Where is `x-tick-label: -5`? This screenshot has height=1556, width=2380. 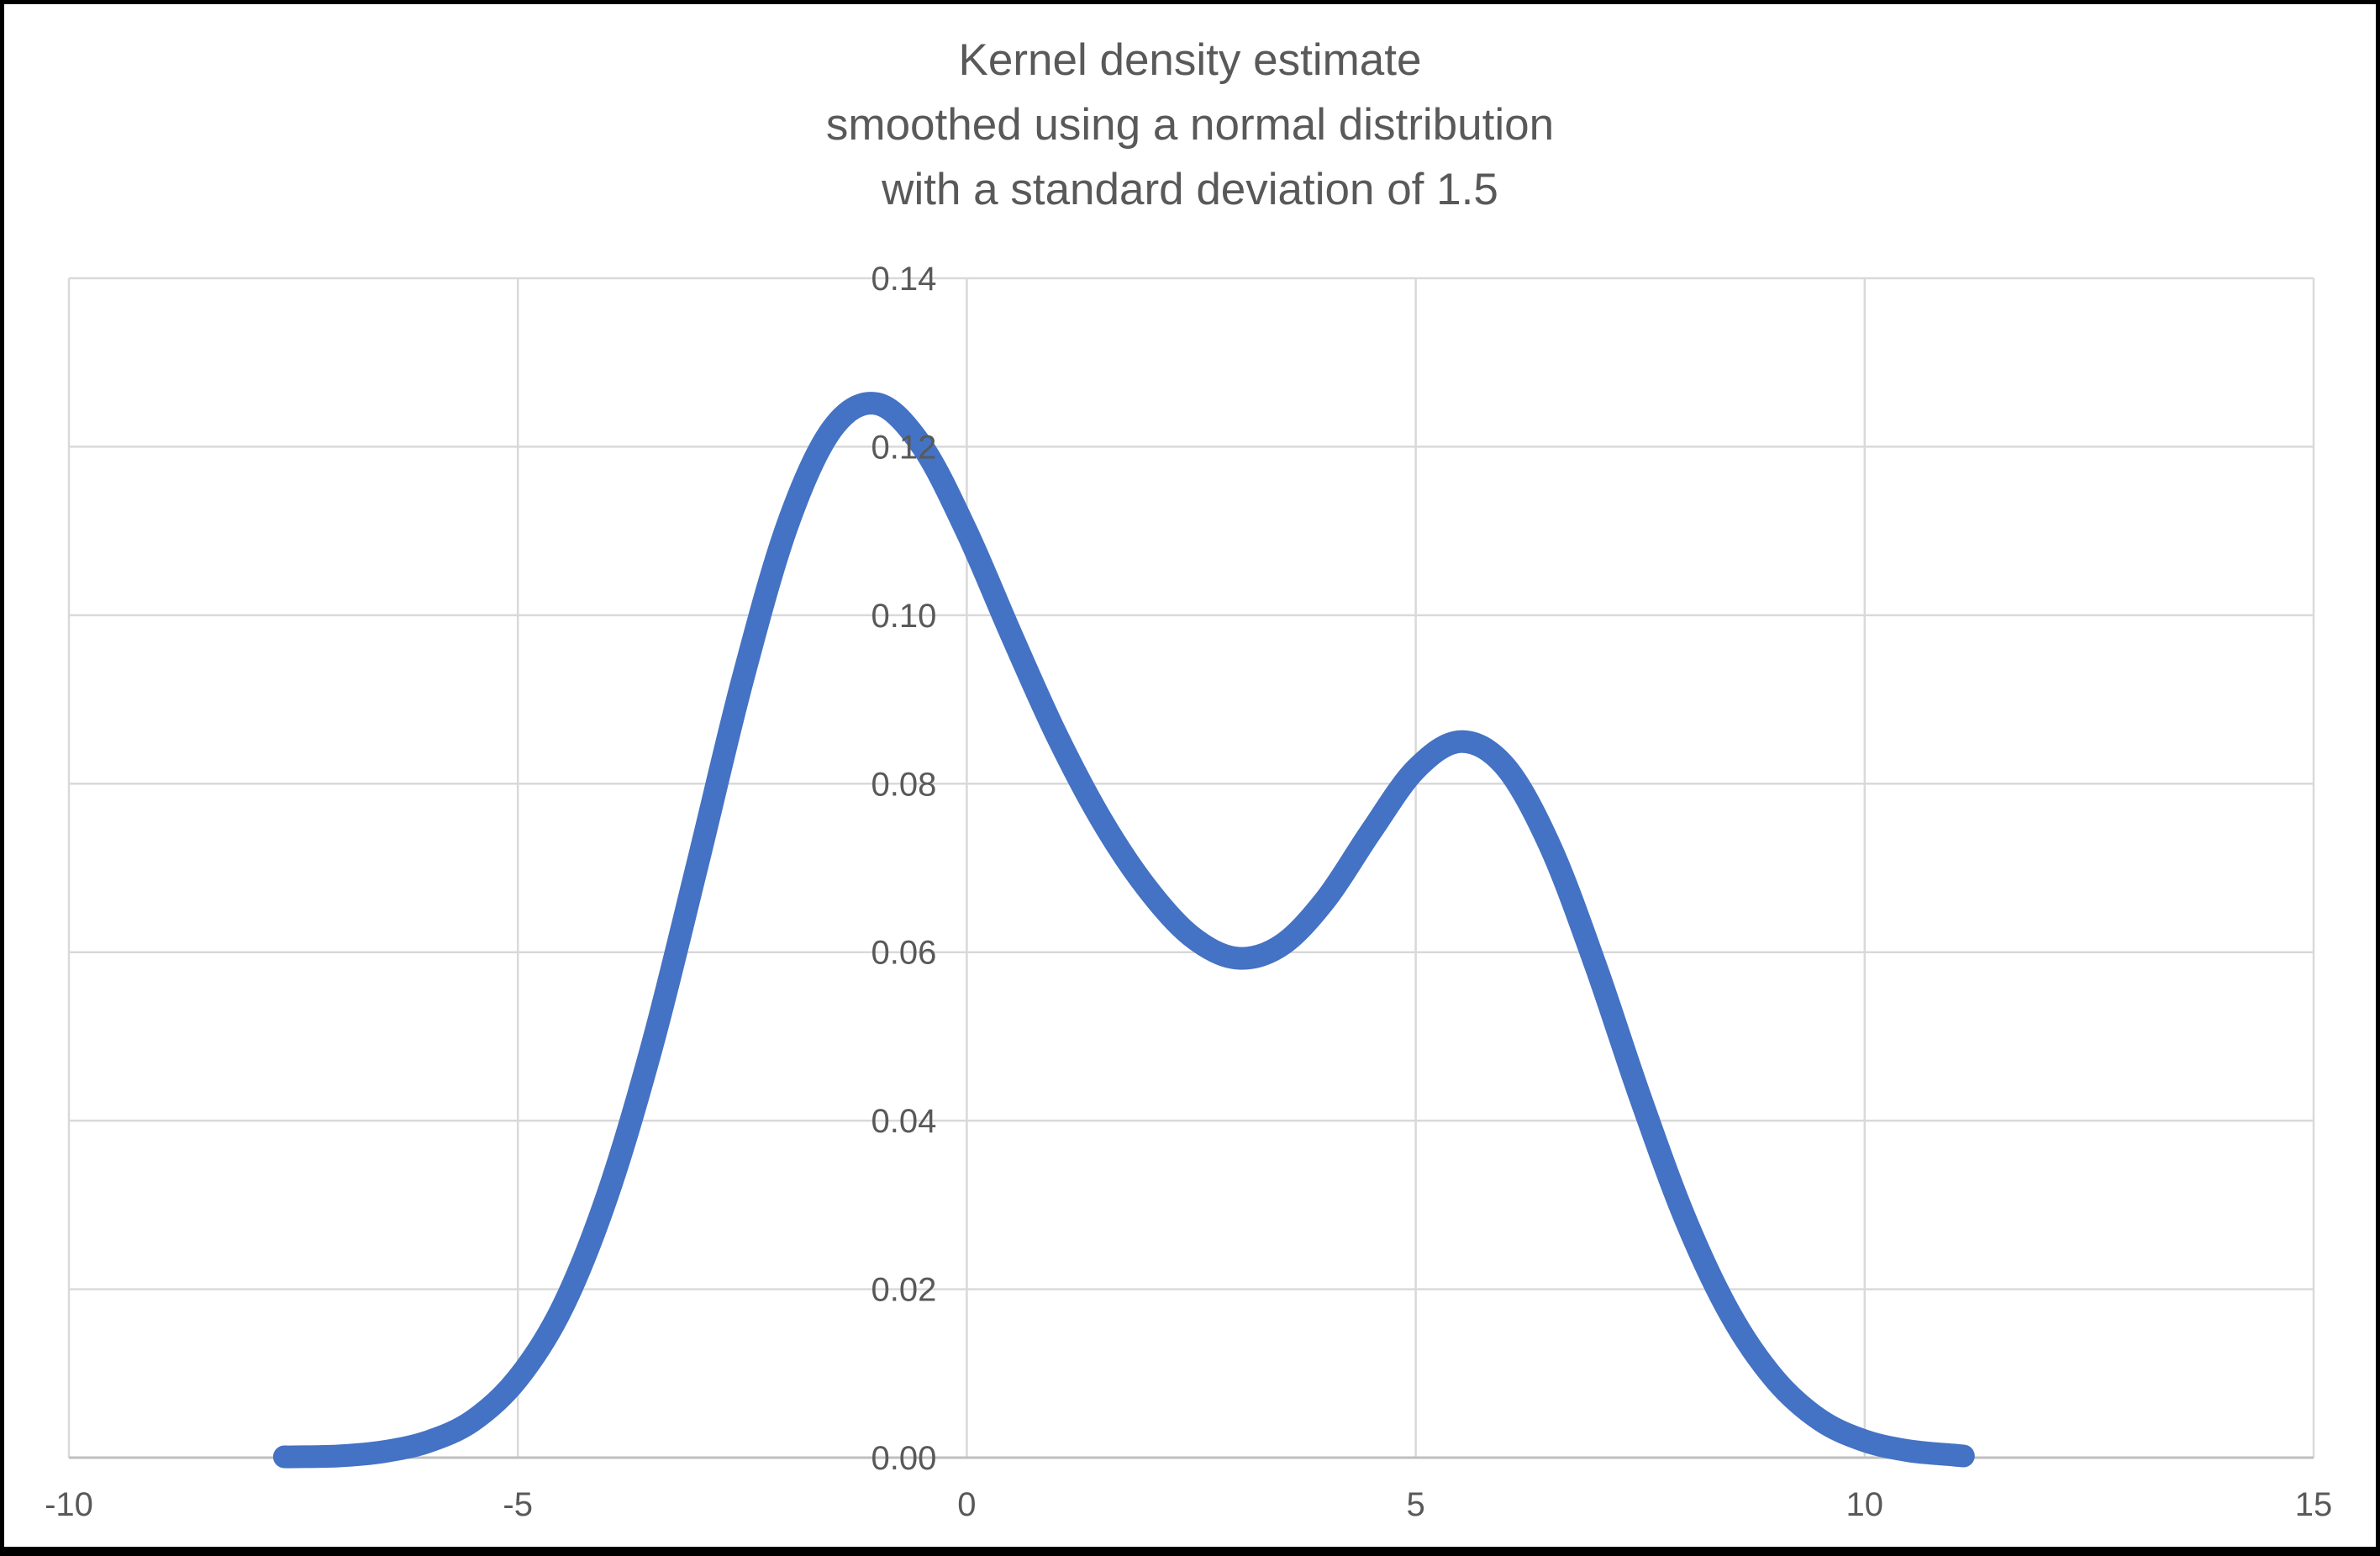 x-tick-label: -5 is located at coordinates (518, 1504).